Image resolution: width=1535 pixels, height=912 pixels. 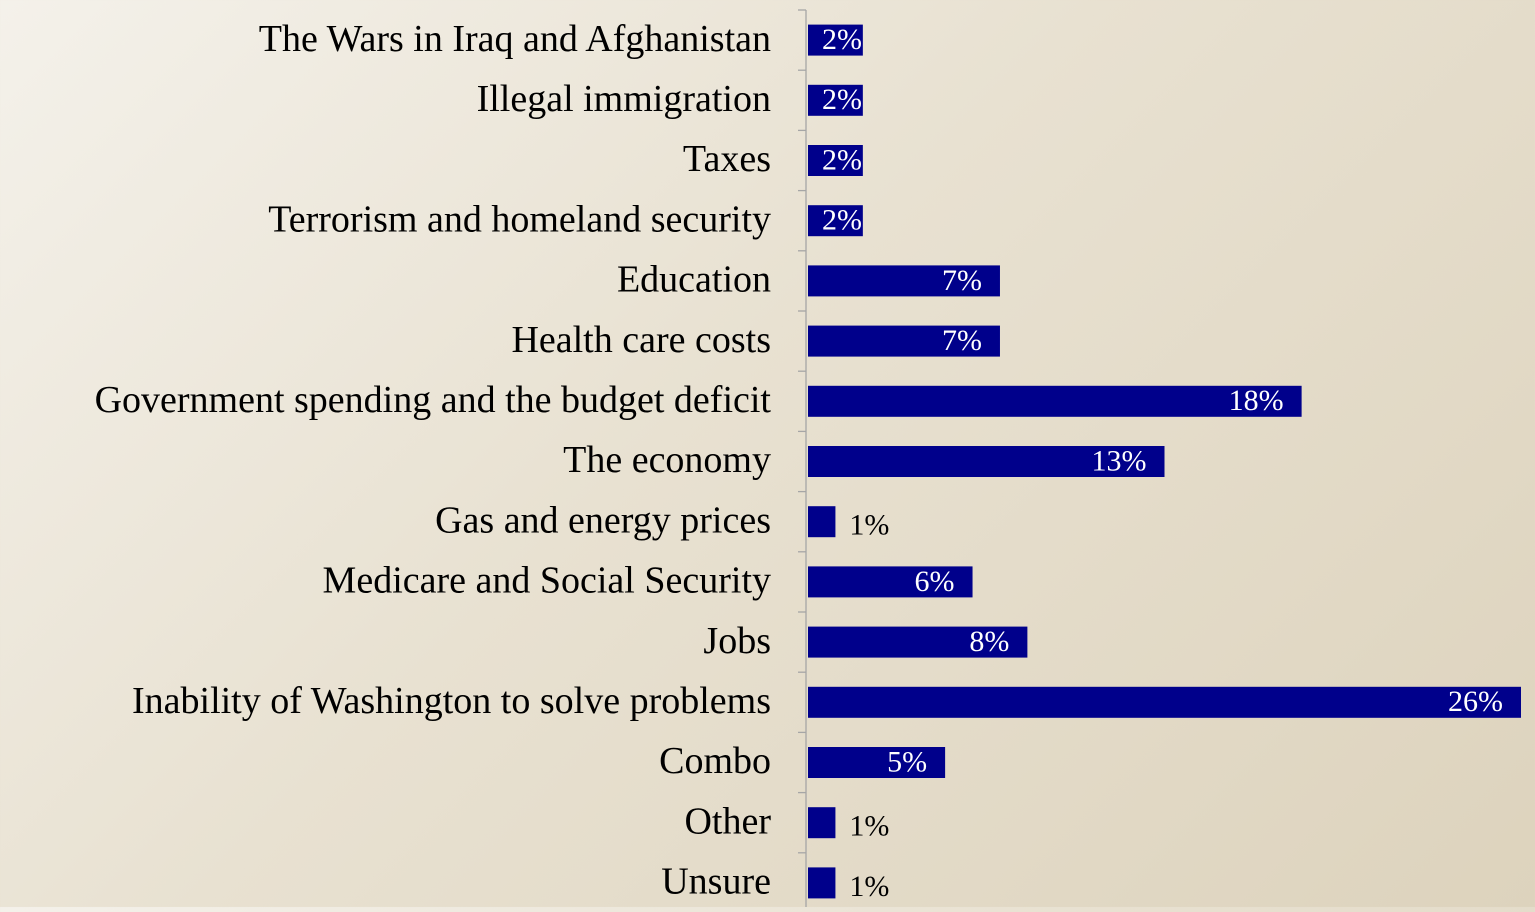 What do you see at coordinates (547, 581) in the screenshot?
I see `category-label: Medicare and Social Security` at bounding box center [547, 581].